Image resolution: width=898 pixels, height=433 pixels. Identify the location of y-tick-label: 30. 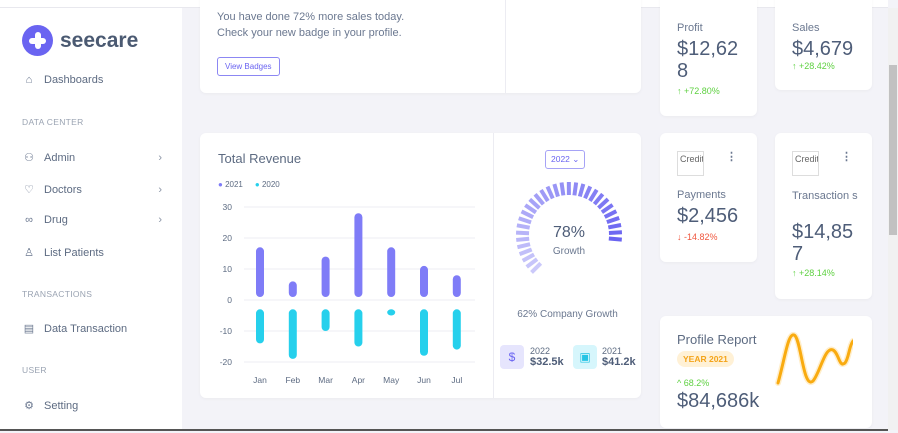
(228, 207).